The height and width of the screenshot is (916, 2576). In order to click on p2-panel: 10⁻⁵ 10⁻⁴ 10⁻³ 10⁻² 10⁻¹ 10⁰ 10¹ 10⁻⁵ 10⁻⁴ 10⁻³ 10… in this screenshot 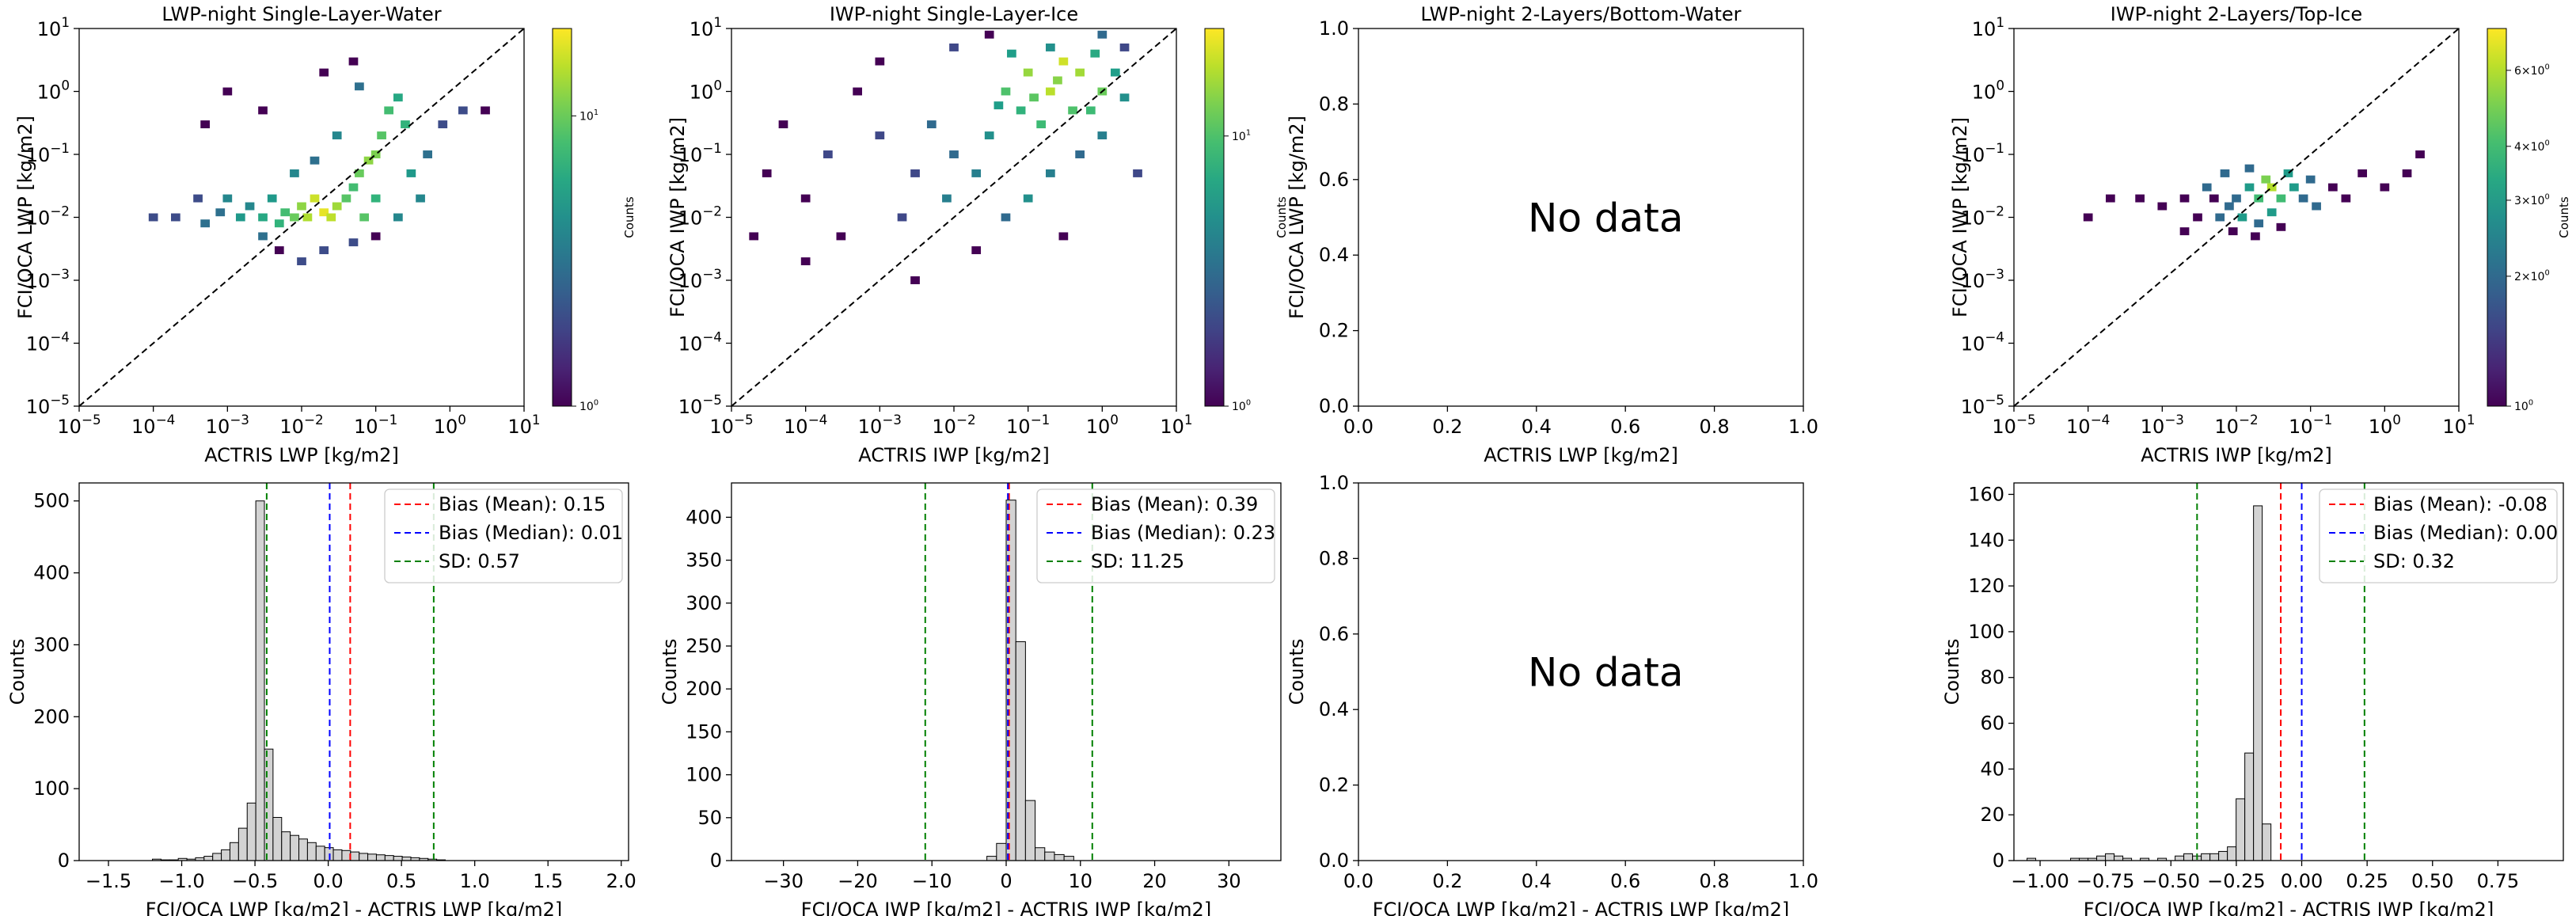, I will do `click(978, 234)`.